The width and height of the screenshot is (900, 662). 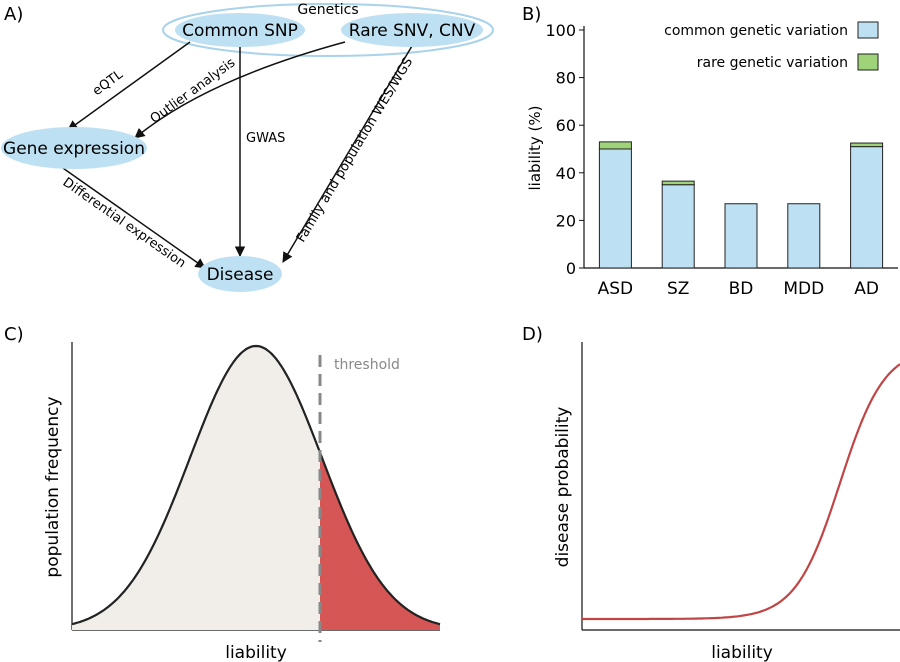 What do you see at coordinates (196, 488) in the screenshot?
I see `distribution-body-area` at bounding box center [196, 488].